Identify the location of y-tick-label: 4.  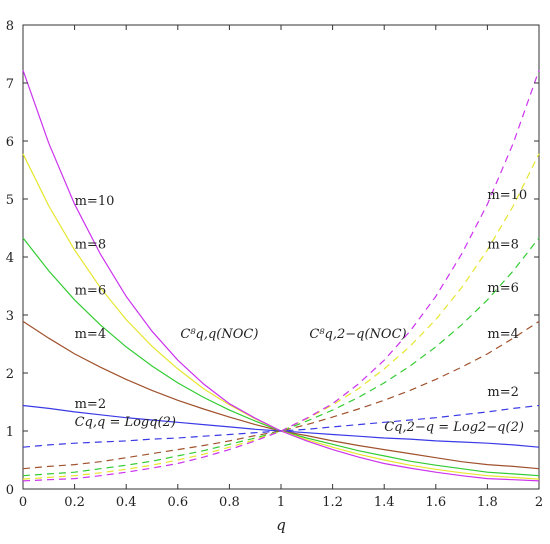
(10, 258).